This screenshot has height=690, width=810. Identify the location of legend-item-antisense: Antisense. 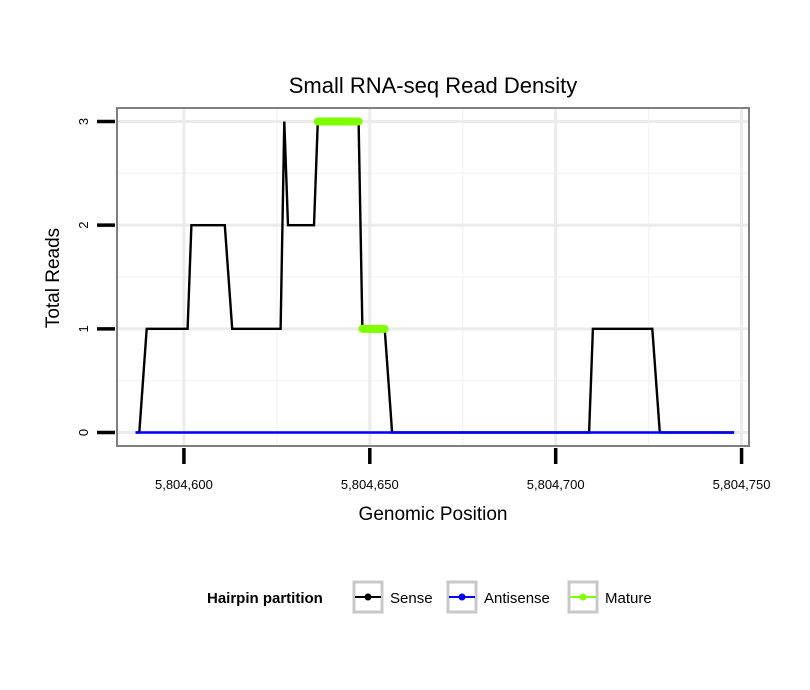
(498, 597).